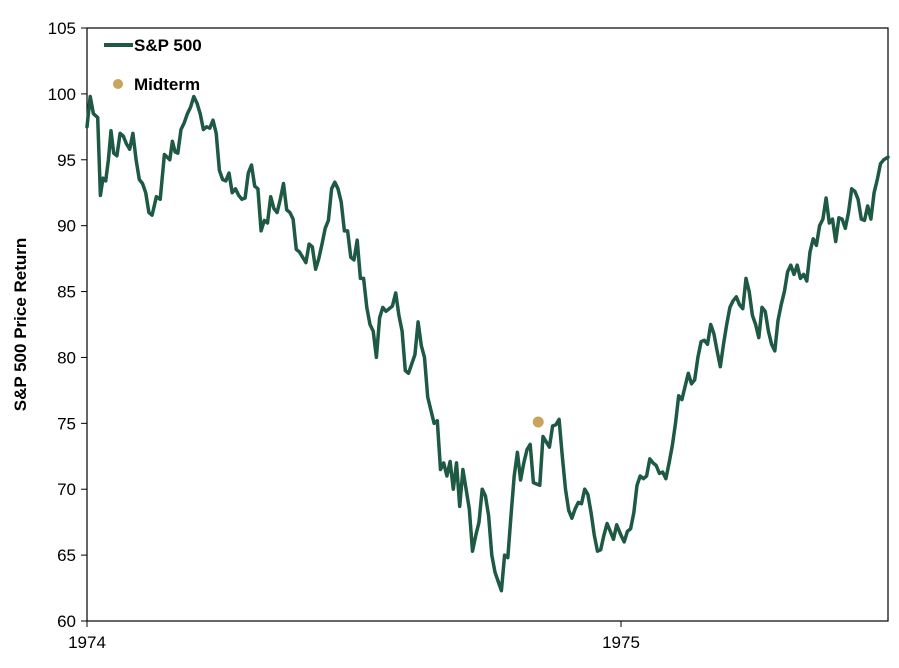 The height and width of the screenshot is (668, 899). I want to click on y-tick-label: 85, so click(66, 292).